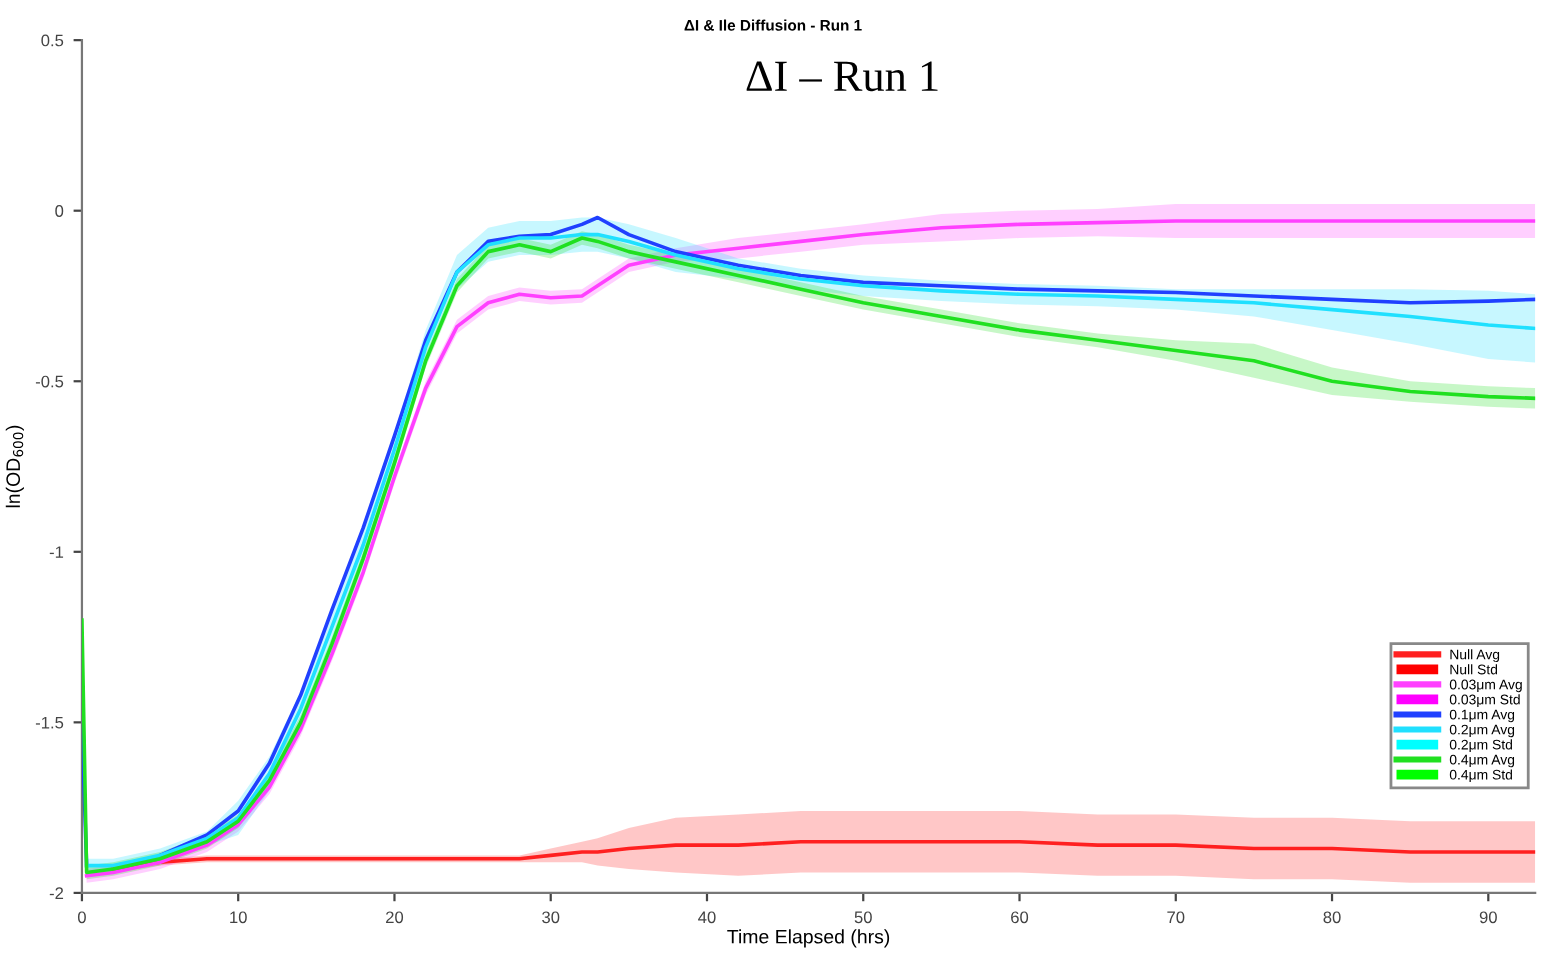 This screenshot has width=1546, height=956. Describe the element at coordinates (56, 552) in the screenshot. I see `y-tick-label: -1` at that location.